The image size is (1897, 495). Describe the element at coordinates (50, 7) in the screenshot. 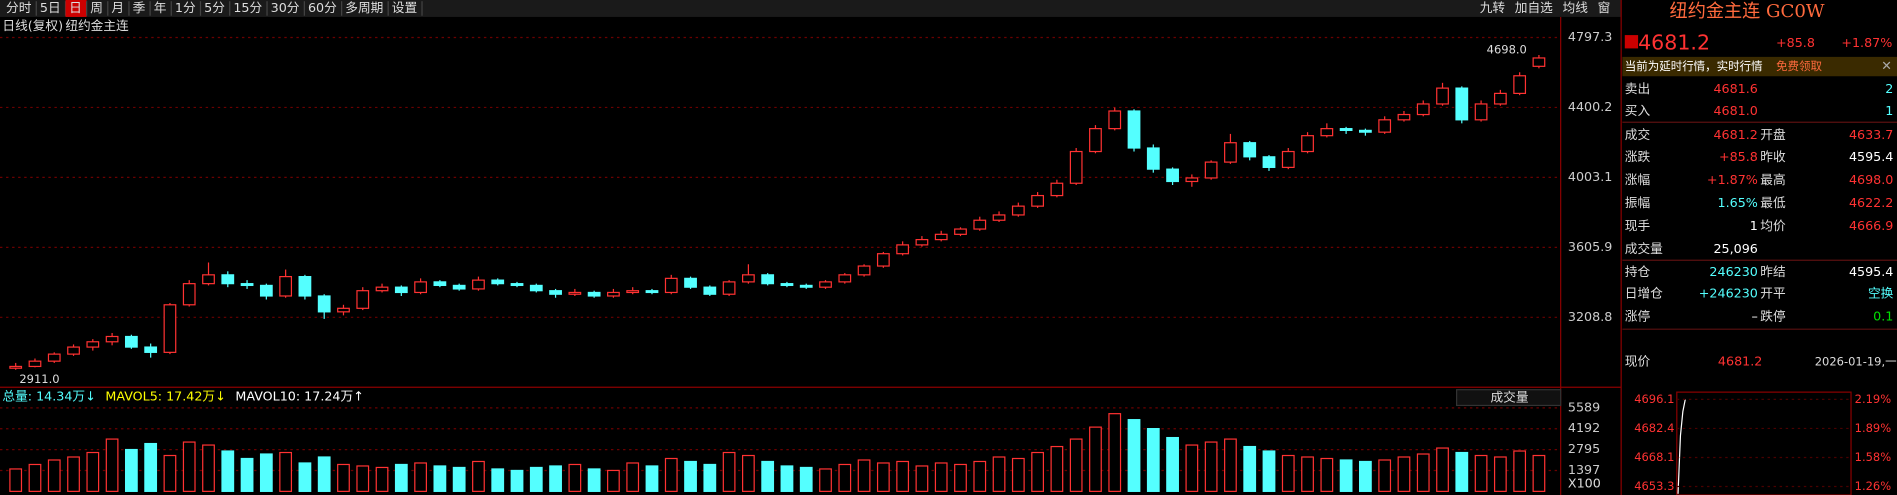

I see `toolbar-item: 5日` at that location.